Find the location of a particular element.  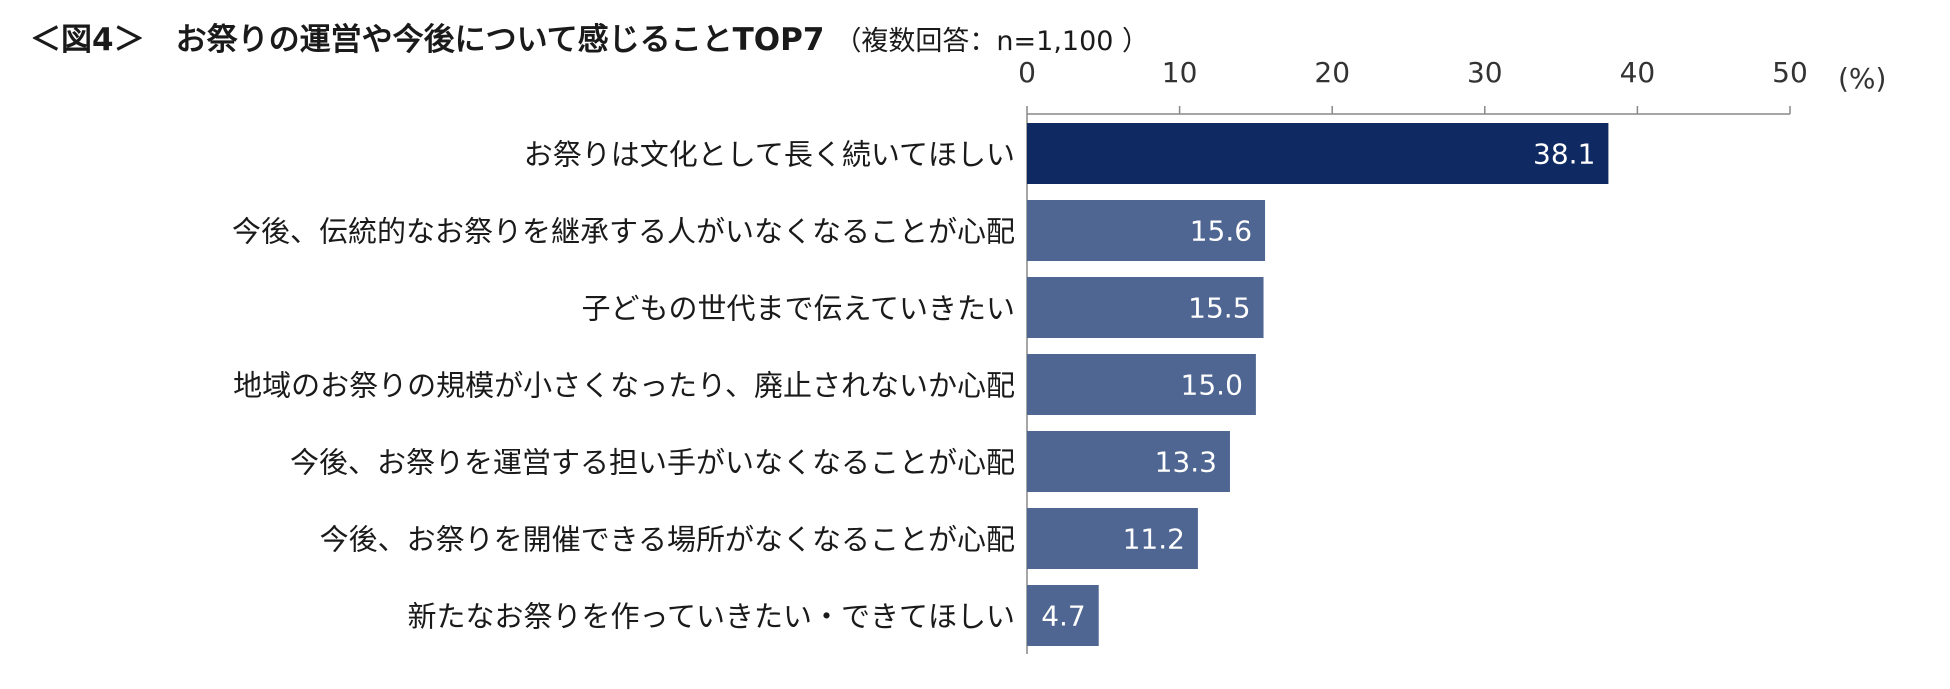

category-label: お祭りは文化として長く続いてほしい is located at coordinates (769, 155).